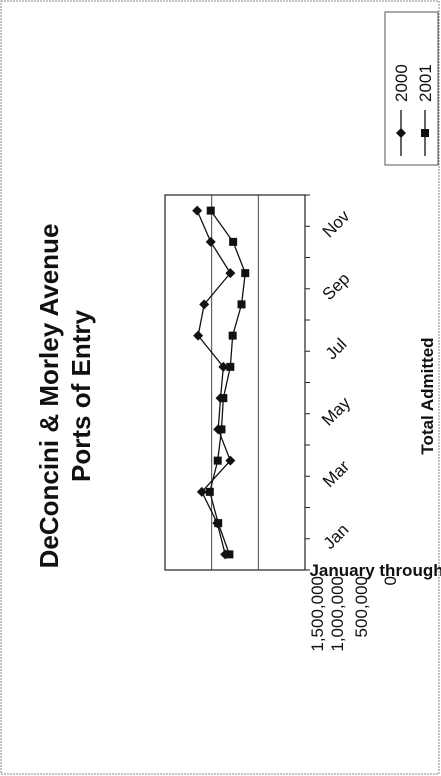 The height and width of the screenshot is (776, 441). What do you see at coordinates (214, 382) in the screenshot?
I see `series-line-2000` at bounding box center [214, 382].